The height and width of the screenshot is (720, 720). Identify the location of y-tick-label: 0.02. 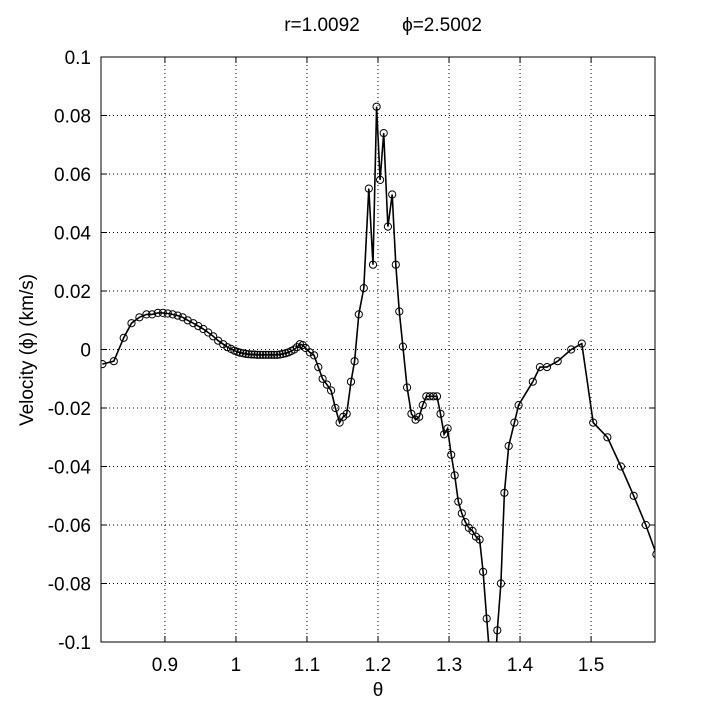
(72, 292).